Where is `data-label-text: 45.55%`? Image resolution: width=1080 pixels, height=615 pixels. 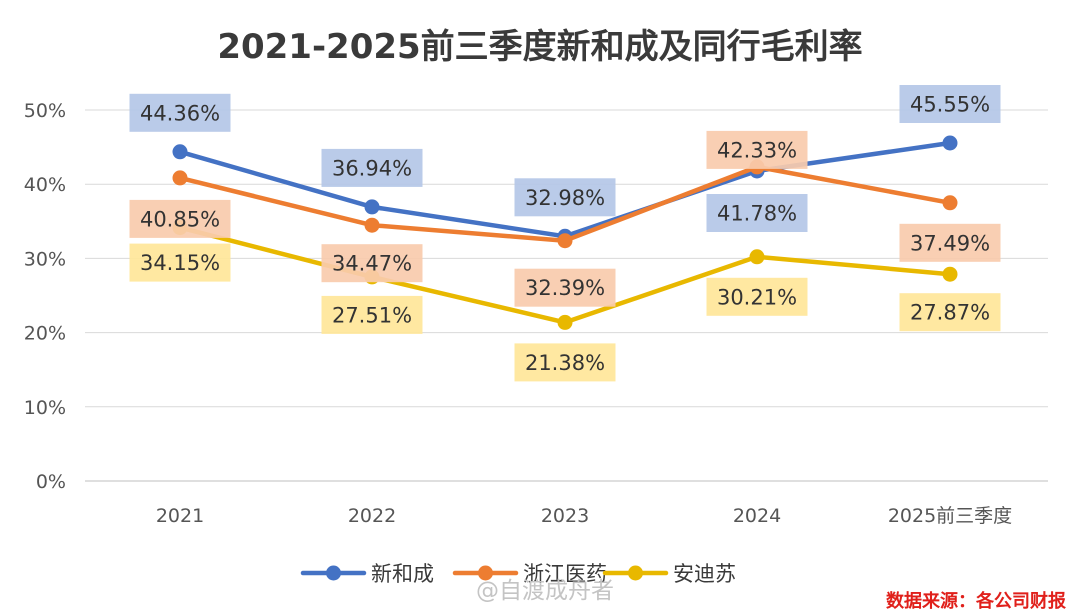
data-label-text: 45.55% is located at coordinates (950, 105).